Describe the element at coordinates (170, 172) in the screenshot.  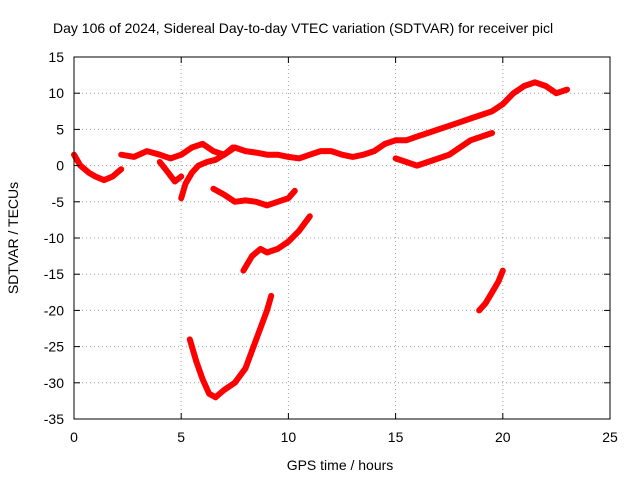
I see `series-arc-c` at that location.